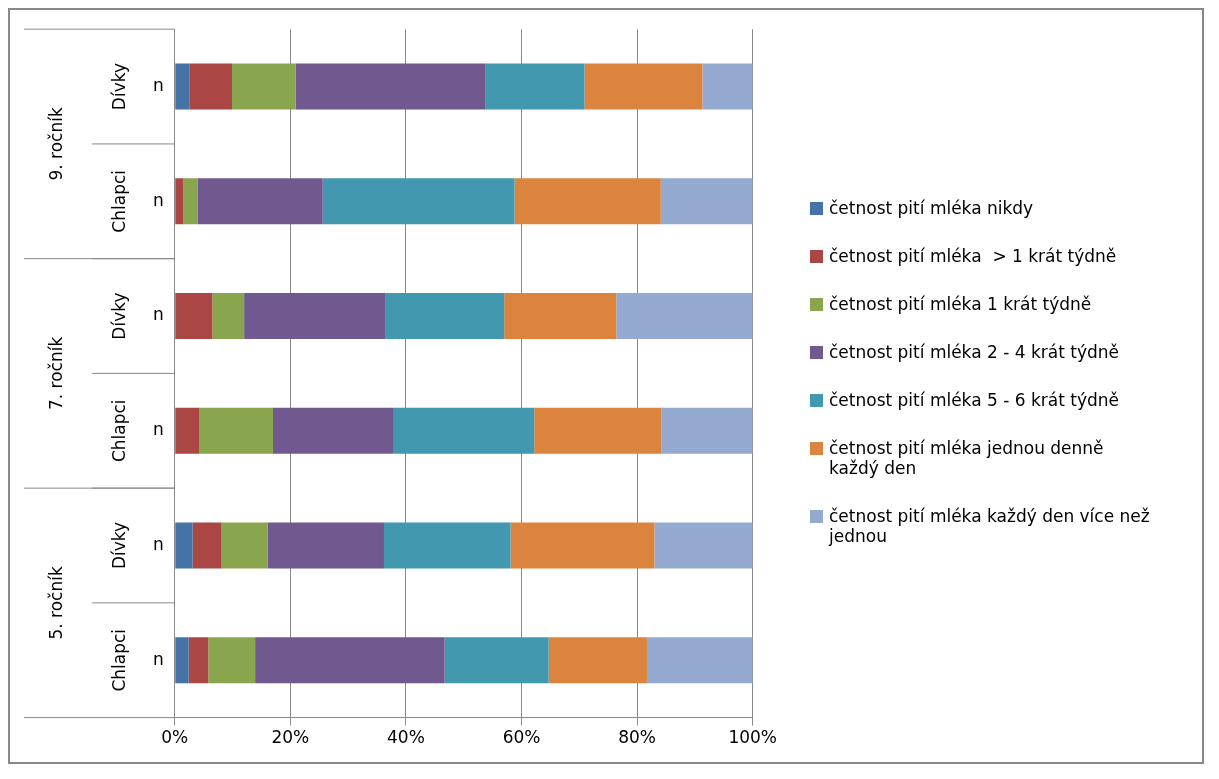  Describe the element at coordinates (406, 737) in the screenshot. I see `x-tick-label: 40%` at that location.